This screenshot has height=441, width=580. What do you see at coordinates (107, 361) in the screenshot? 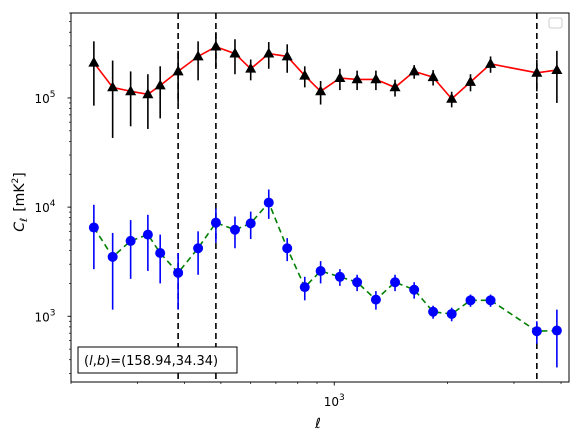
I see `annotation-close: )` at bounding box center [107, 361].